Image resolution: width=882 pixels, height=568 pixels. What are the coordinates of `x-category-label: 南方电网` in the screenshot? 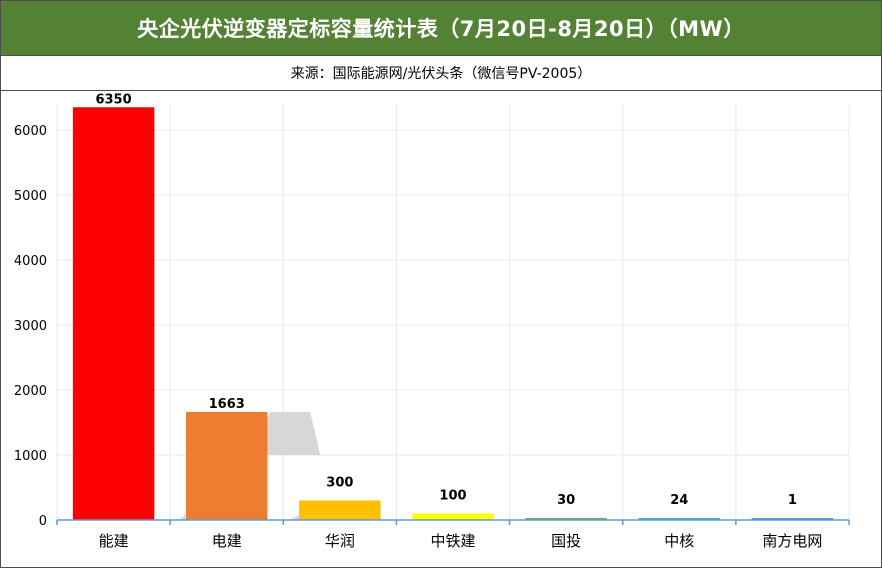 It's located at (792, 541).